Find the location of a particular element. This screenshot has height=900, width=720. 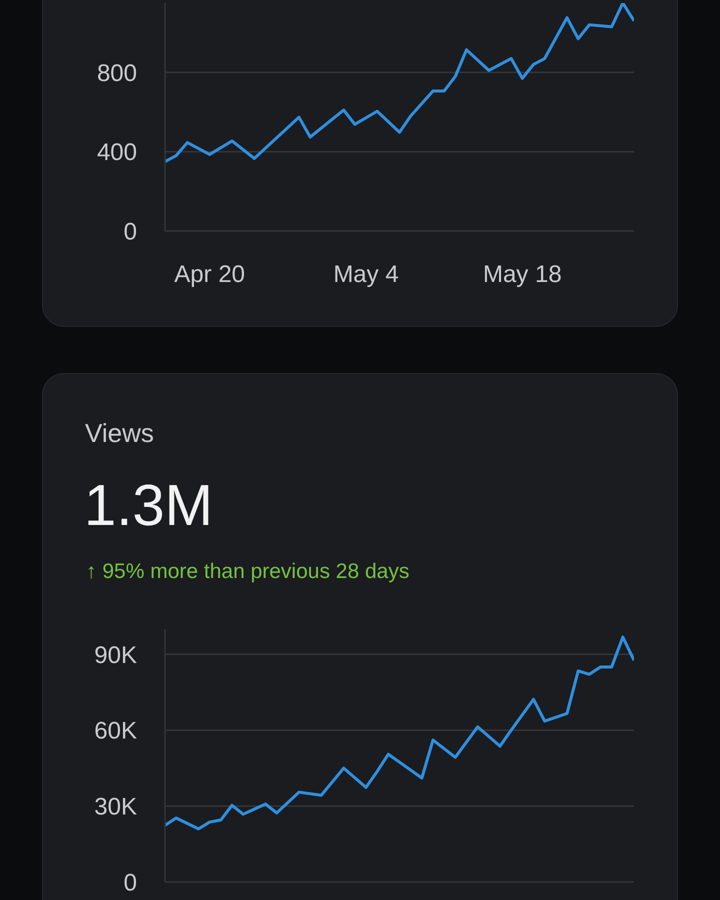

x-tick-label: Apr 20 is located at coordinates (210, 274).